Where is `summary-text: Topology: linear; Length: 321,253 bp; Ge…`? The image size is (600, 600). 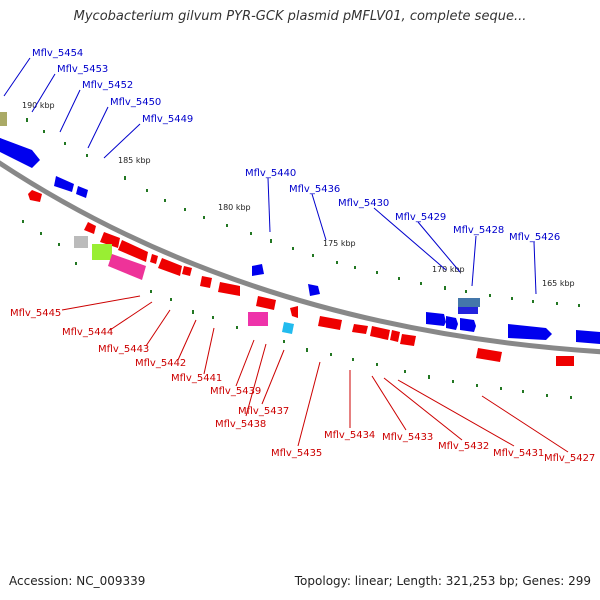
summary-text: Topology: linear; Length: 321,253 bp; Ge… is located at coordinates (442, 581).